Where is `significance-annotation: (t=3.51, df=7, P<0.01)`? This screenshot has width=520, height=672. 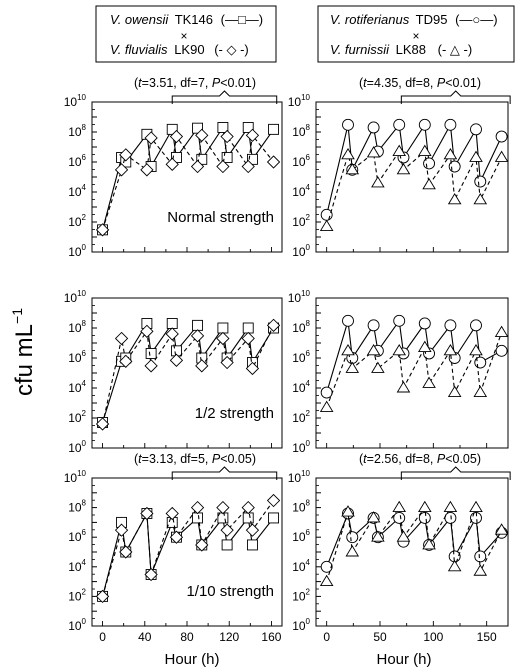 significance-annotation: (t=3.51, df=7, P<0.01) is located at coordinates (195, 83).